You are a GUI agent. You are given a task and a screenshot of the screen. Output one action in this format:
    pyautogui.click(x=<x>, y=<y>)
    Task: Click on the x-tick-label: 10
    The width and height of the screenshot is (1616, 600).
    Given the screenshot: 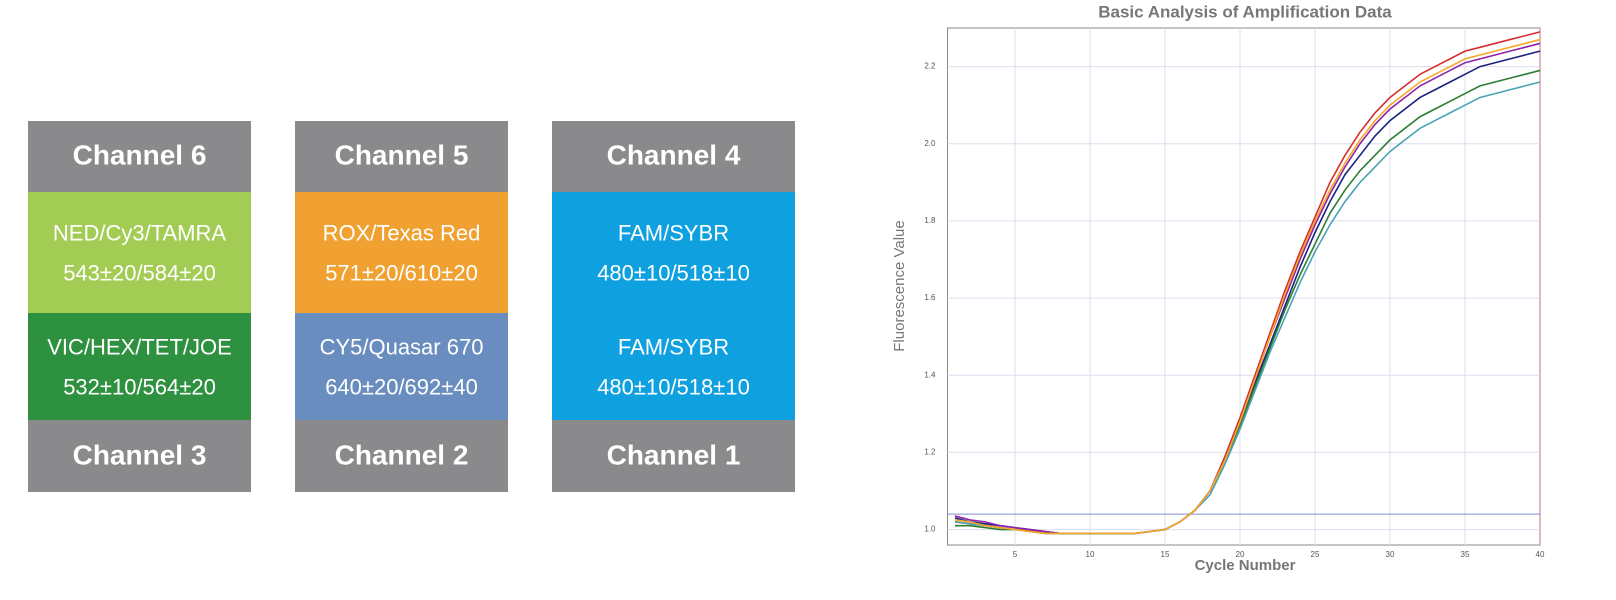 What is the action you would take?
    pyautogui.click(x=1090, y=554)
    